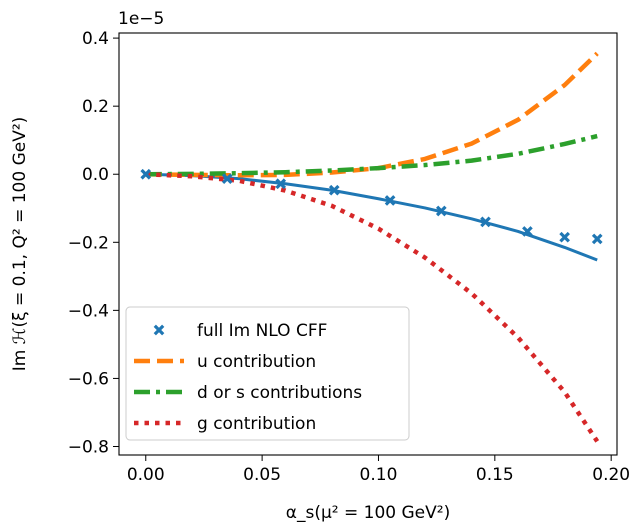  I want to click on y-tick-label: 0.2, so click(95, 107).